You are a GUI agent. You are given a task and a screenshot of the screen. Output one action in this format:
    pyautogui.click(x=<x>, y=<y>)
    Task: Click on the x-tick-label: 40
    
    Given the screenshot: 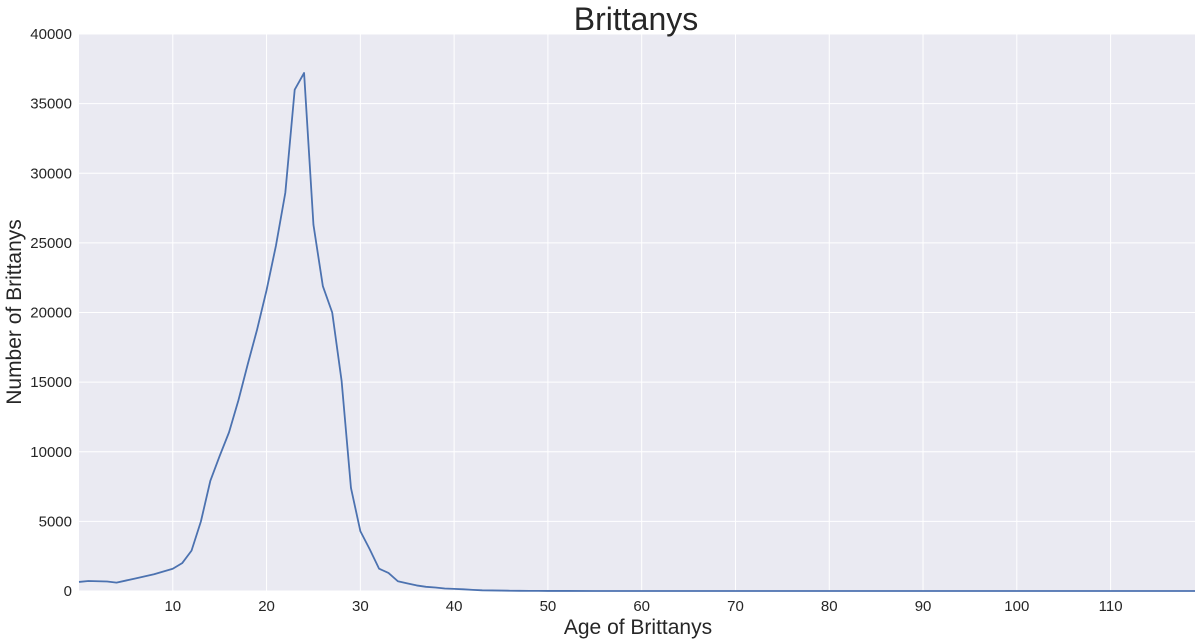 What is the action you would take?
    pyautogui.click(x=454, y=606)
    